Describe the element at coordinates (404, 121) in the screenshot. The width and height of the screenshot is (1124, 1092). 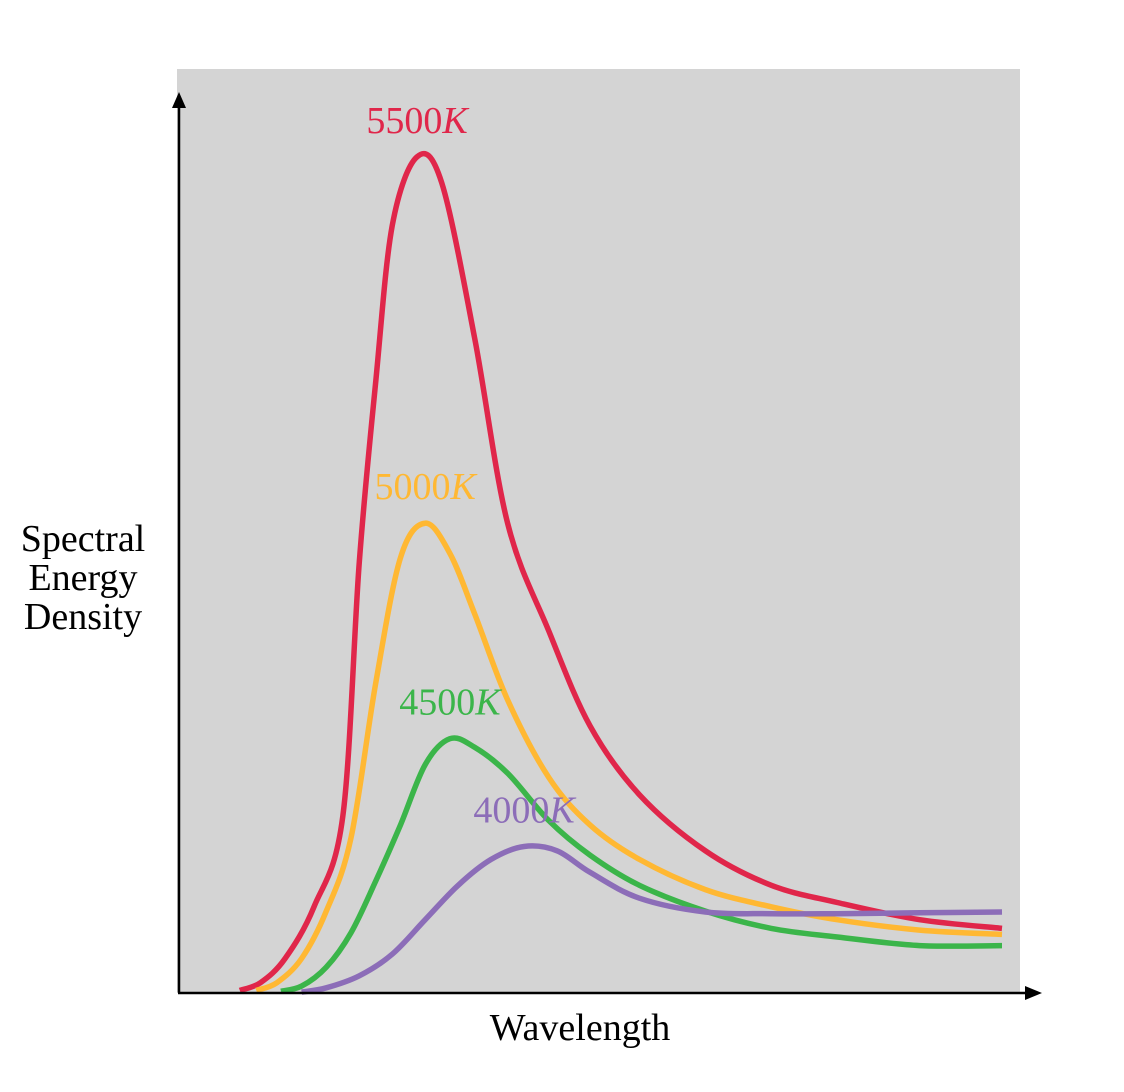
I see `series-label-number: 5500` at that location.